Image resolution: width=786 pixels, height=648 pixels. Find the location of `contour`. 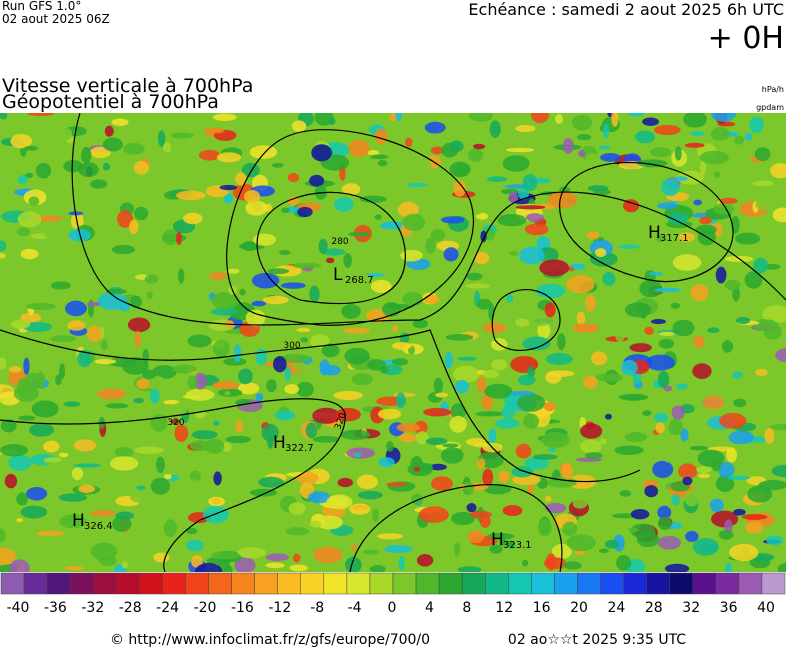

contour is located at coordinates (646, 221).